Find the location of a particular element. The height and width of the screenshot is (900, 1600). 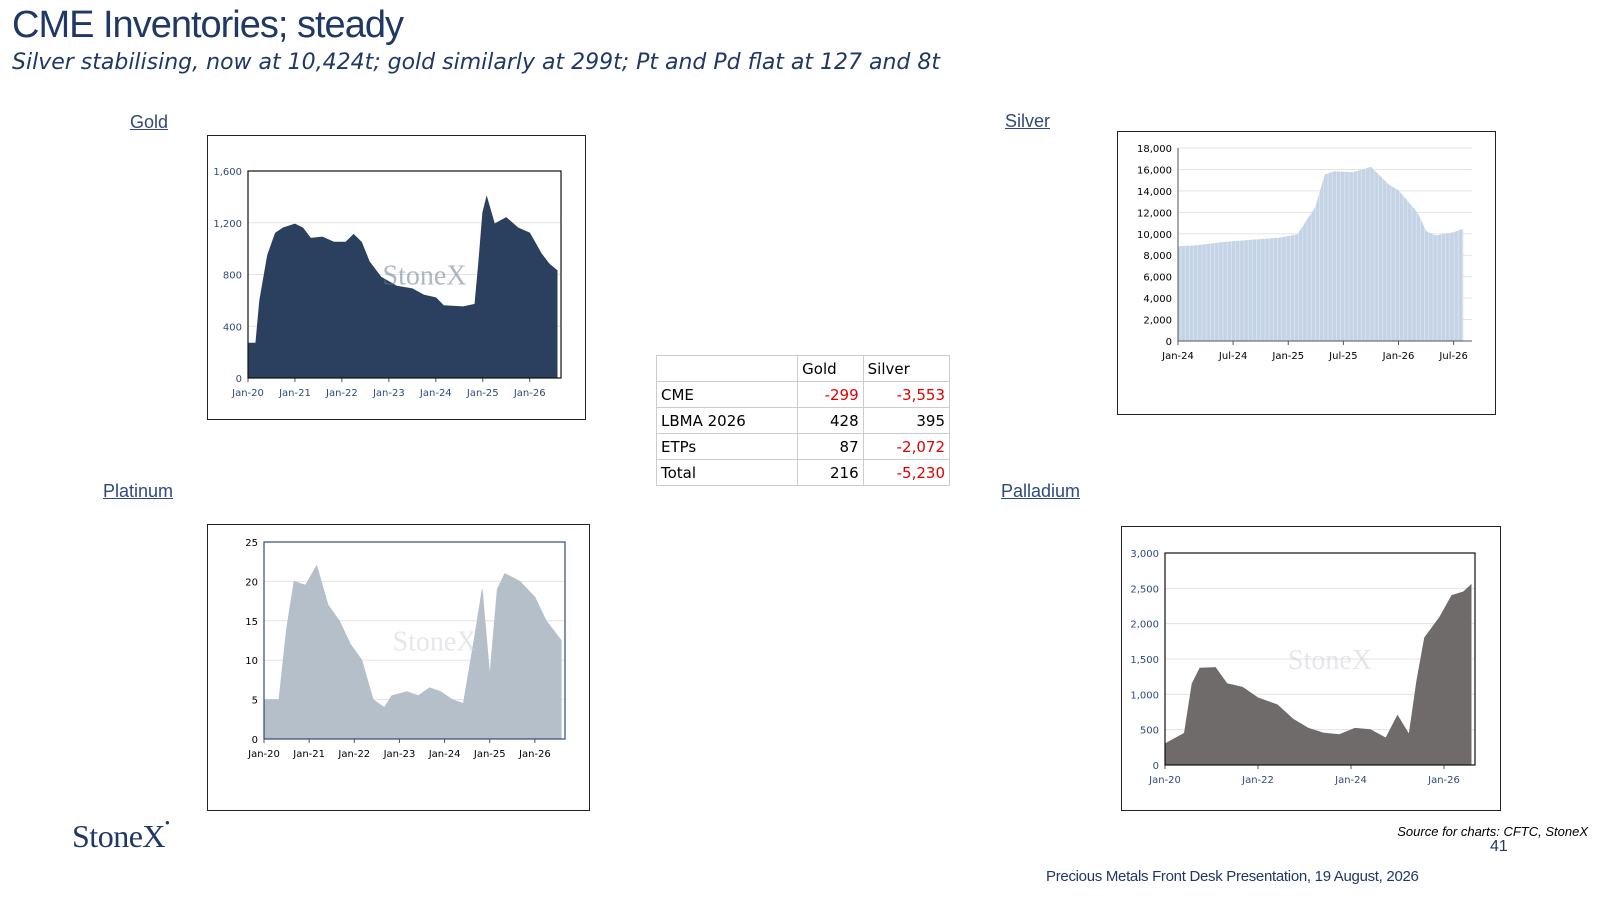

page-number: 41 is located at coordinates (1499, 846).